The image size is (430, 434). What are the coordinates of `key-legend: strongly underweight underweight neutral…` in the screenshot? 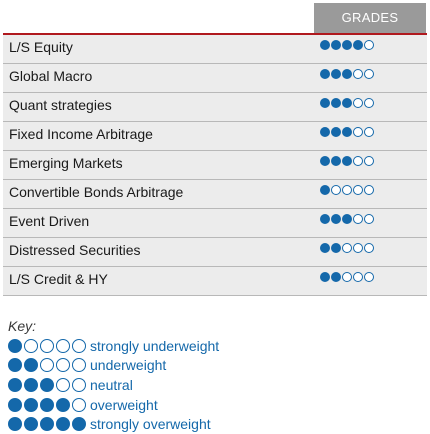 It's located at (113, 385).